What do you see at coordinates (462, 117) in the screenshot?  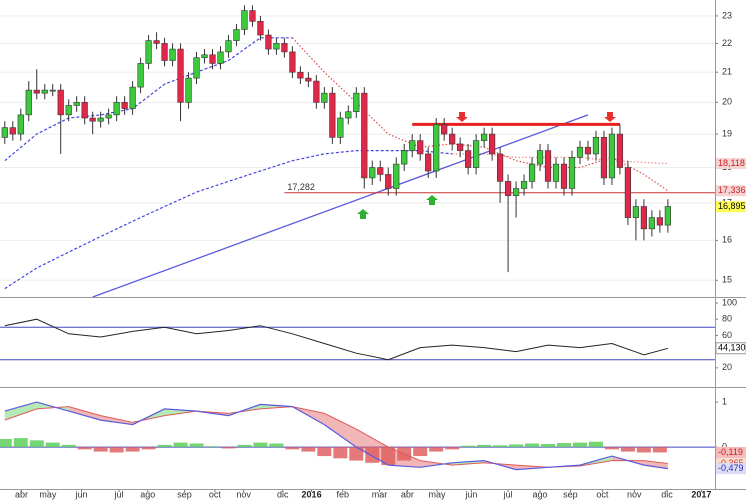 I see `sell-arrow` at bounding box center [462, 117].